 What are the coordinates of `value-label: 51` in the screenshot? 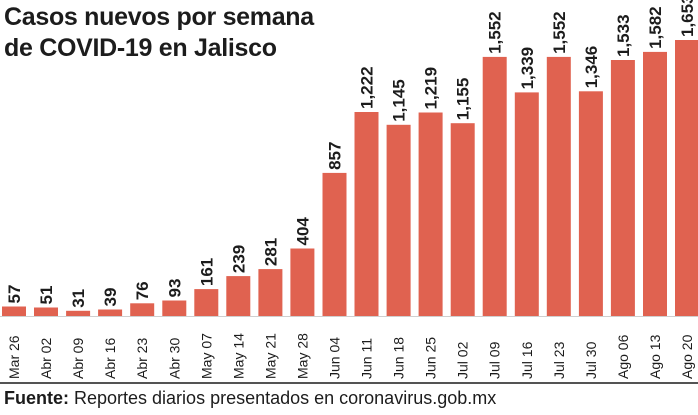 It's located at (46, 295).